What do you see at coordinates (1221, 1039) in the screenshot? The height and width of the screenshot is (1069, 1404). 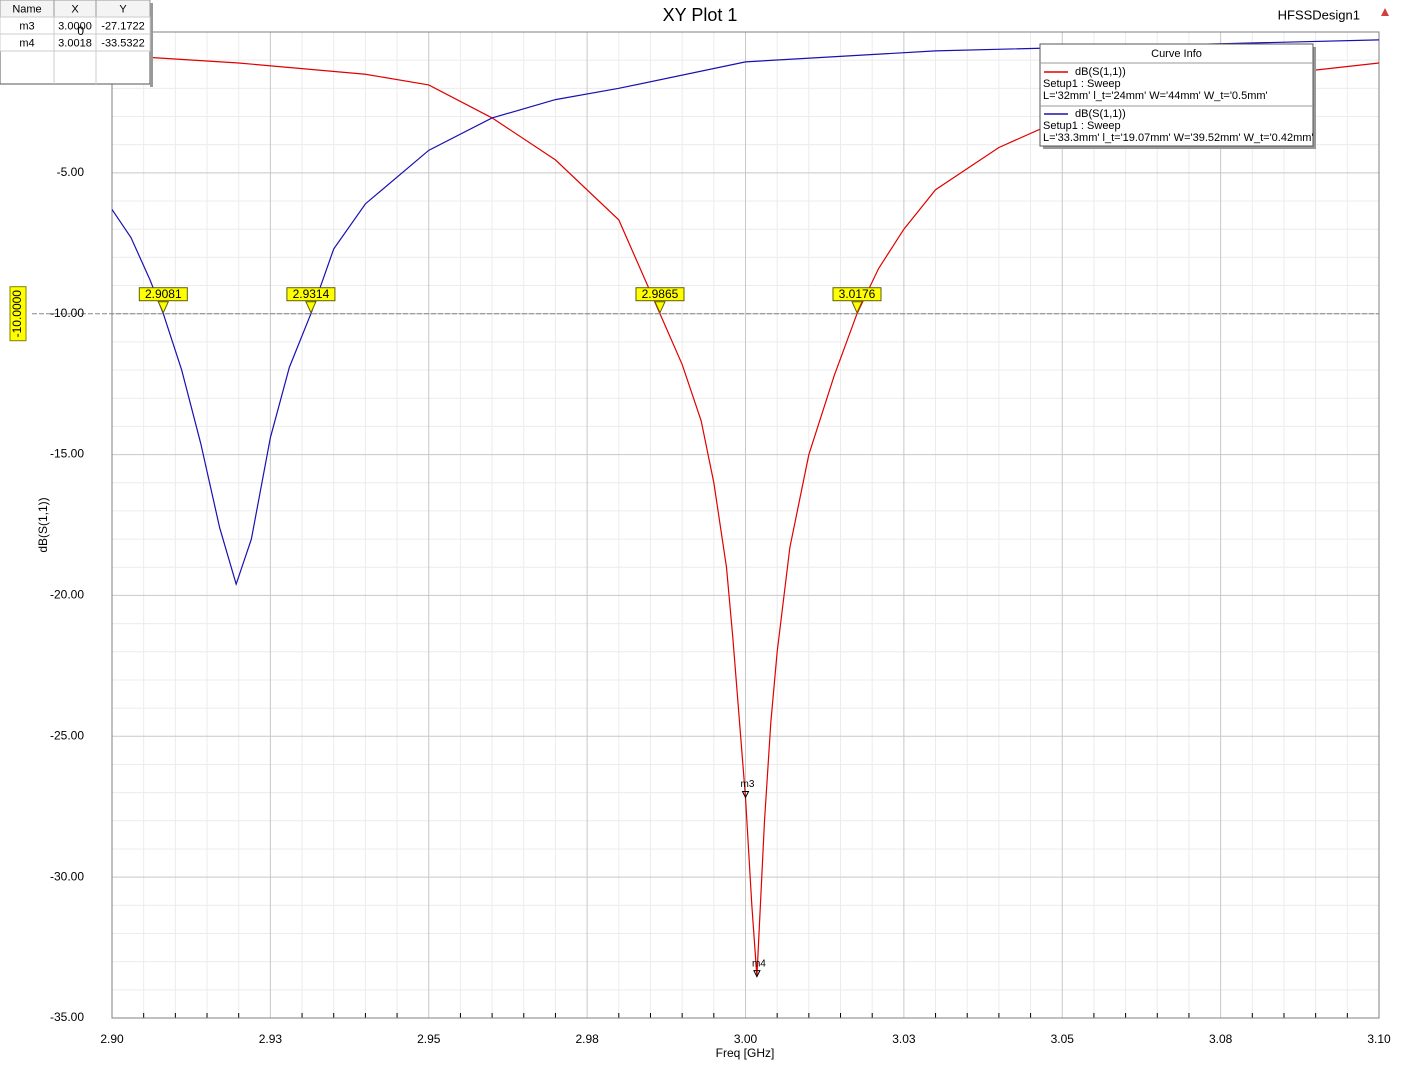 I see `x-tick-label: 3.08` at bounding box center [1221, 1039].